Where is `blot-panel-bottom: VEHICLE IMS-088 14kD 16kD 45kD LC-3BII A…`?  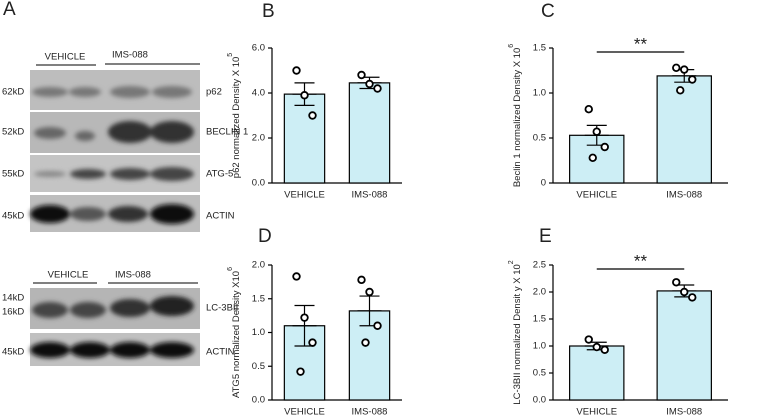
blot-panel-bottom: VEHICLE IMS-088 14kD 16kD 45kD LC-3BII A… is located at coordinates (120, 318).